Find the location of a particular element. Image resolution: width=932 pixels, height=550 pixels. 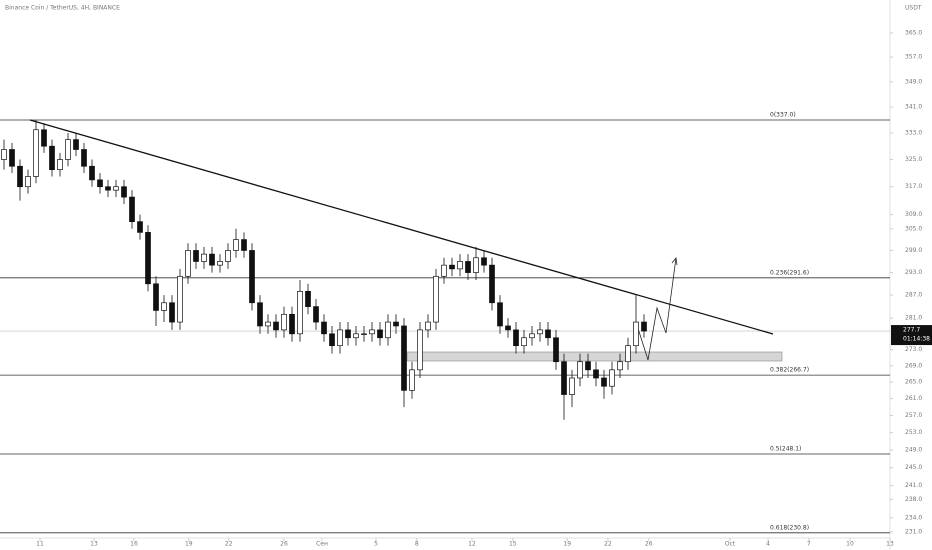

y-tick-label: 257.0 is located at coordinates (913, 415).